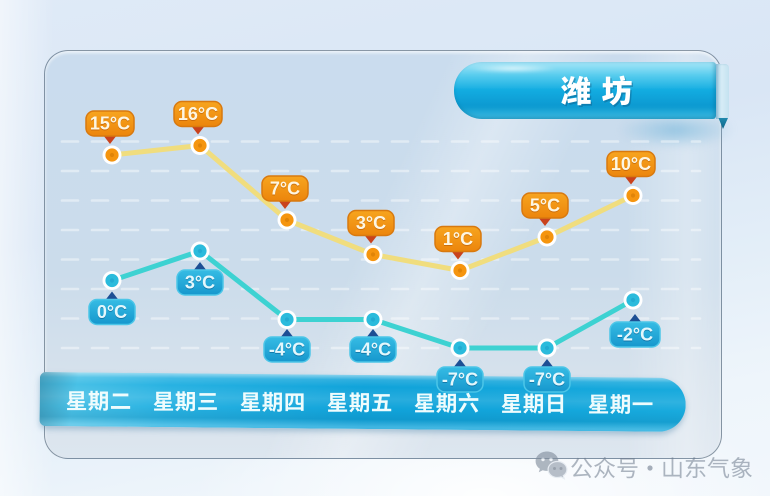 This screenshot has width=770, height=496. I want to click on svg-text: 7°C, so click(285, 189).